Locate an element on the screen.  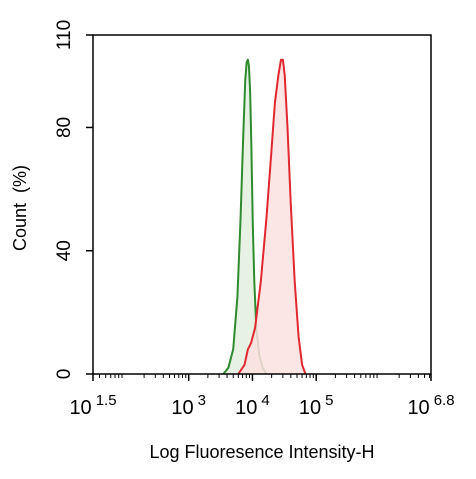
y-axis-label: Count (%) is located at coordinates (20, 208).